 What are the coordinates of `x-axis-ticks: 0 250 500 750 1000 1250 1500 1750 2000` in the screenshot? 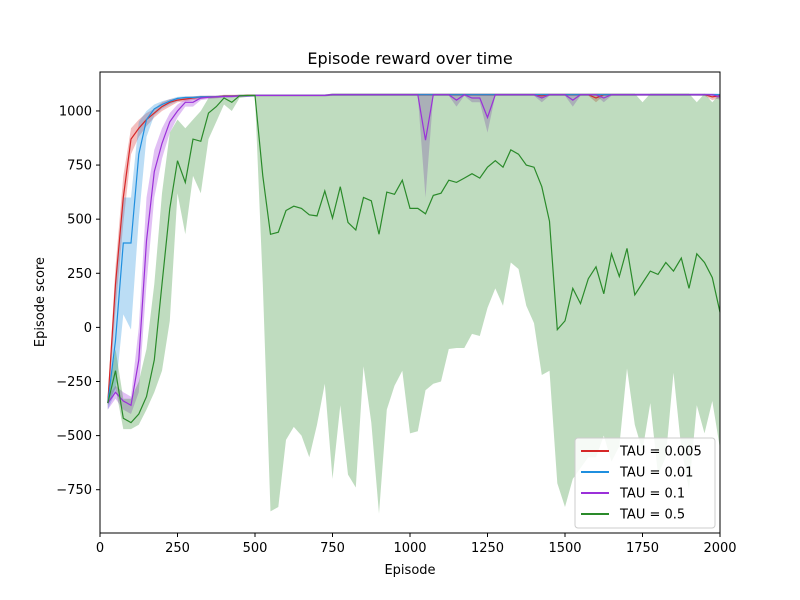 It's located at (416, 544).